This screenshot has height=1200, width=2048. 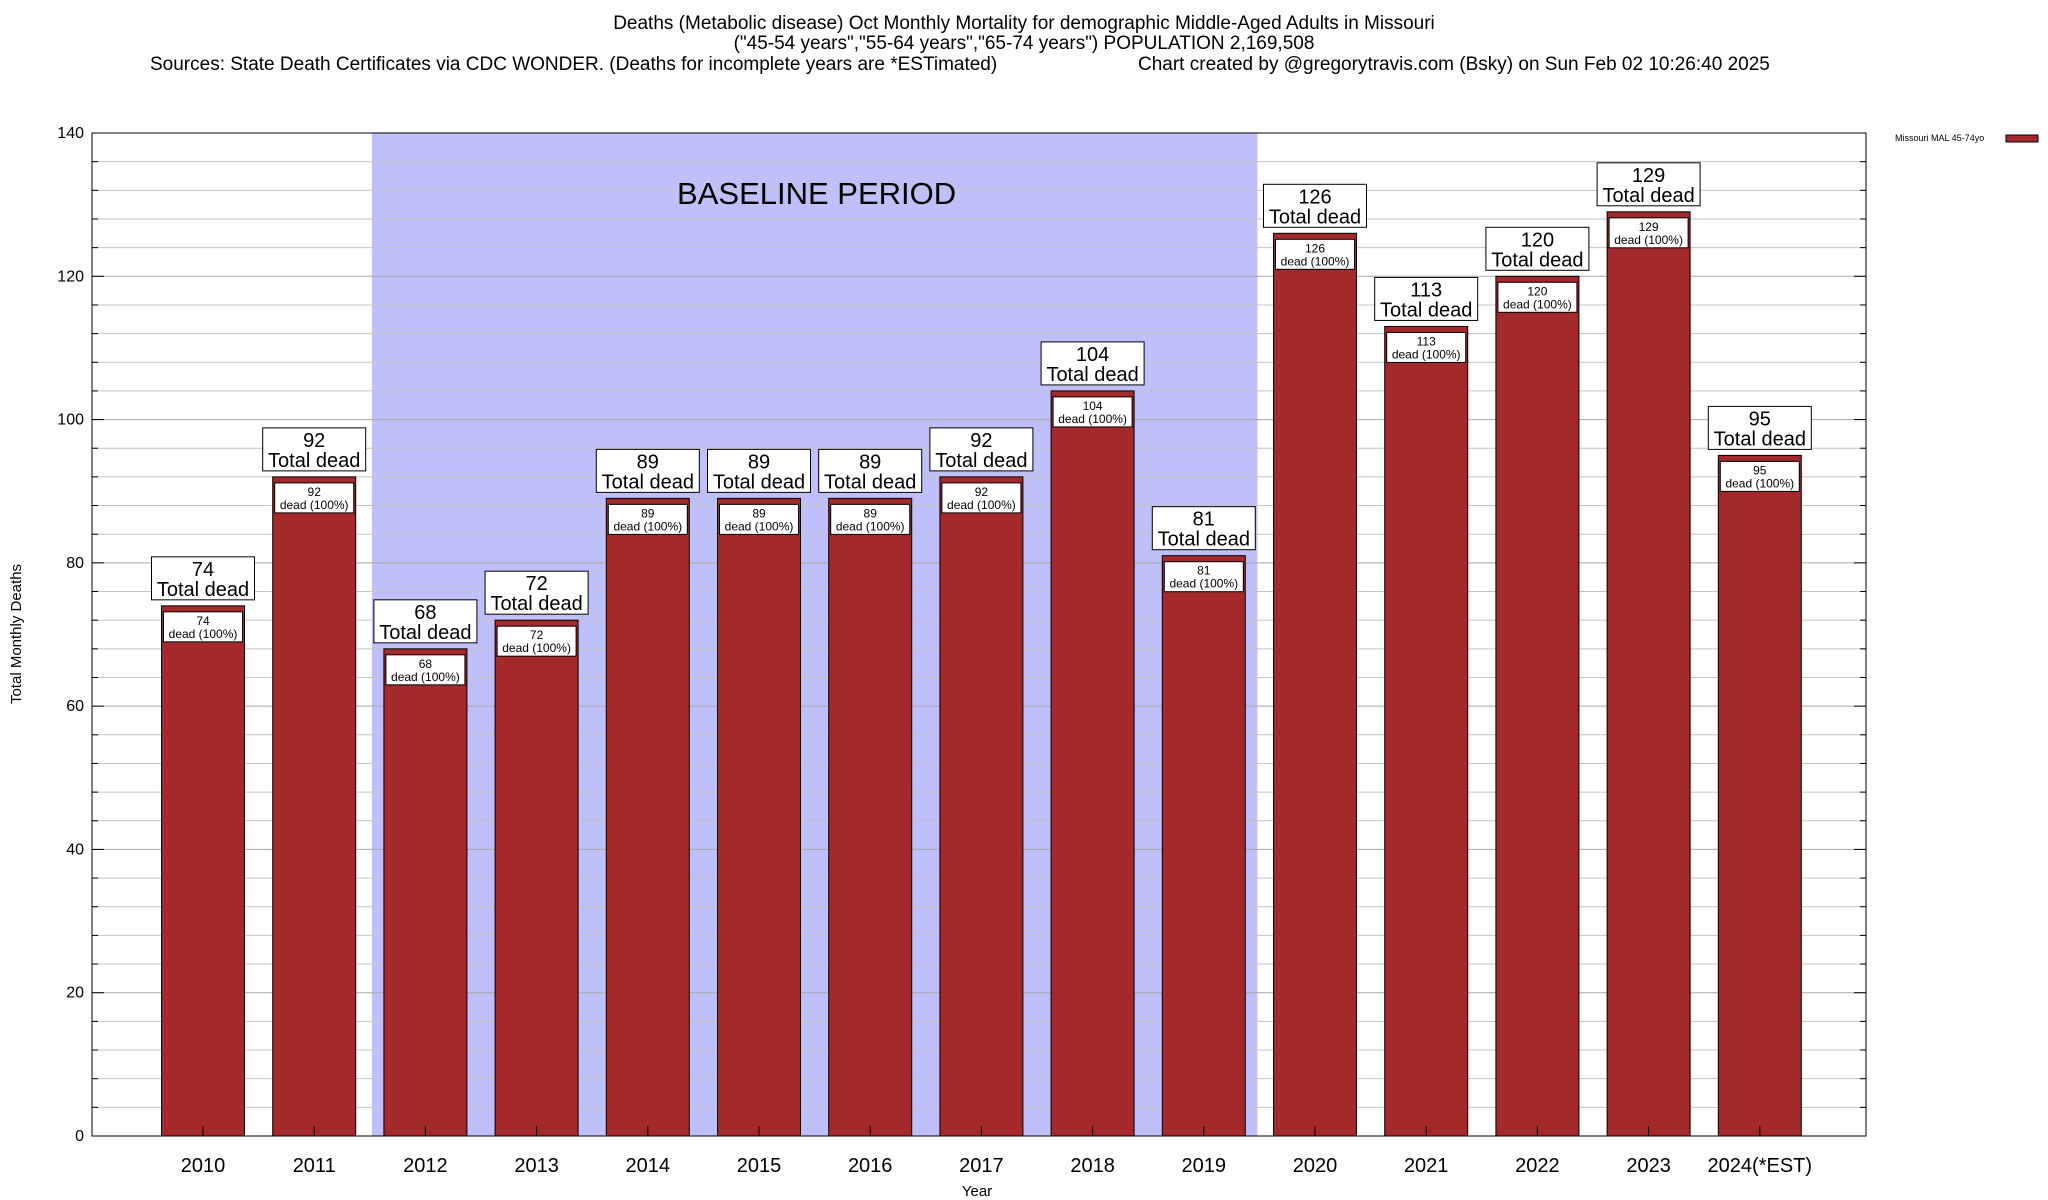 I want to click on data-label: 129, so click(x=1648, y=176).